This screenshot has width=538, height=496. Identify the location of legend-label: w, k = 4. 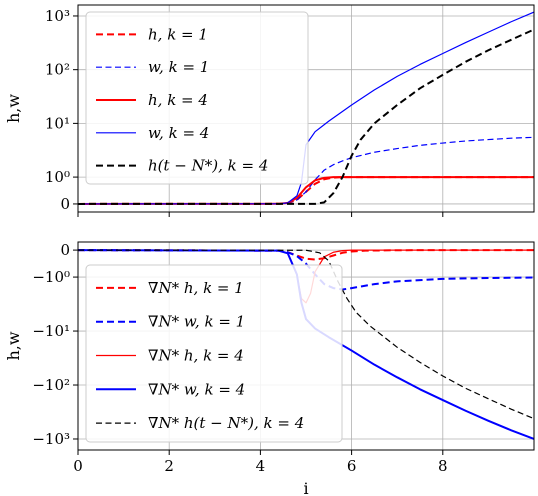
(178, 133).